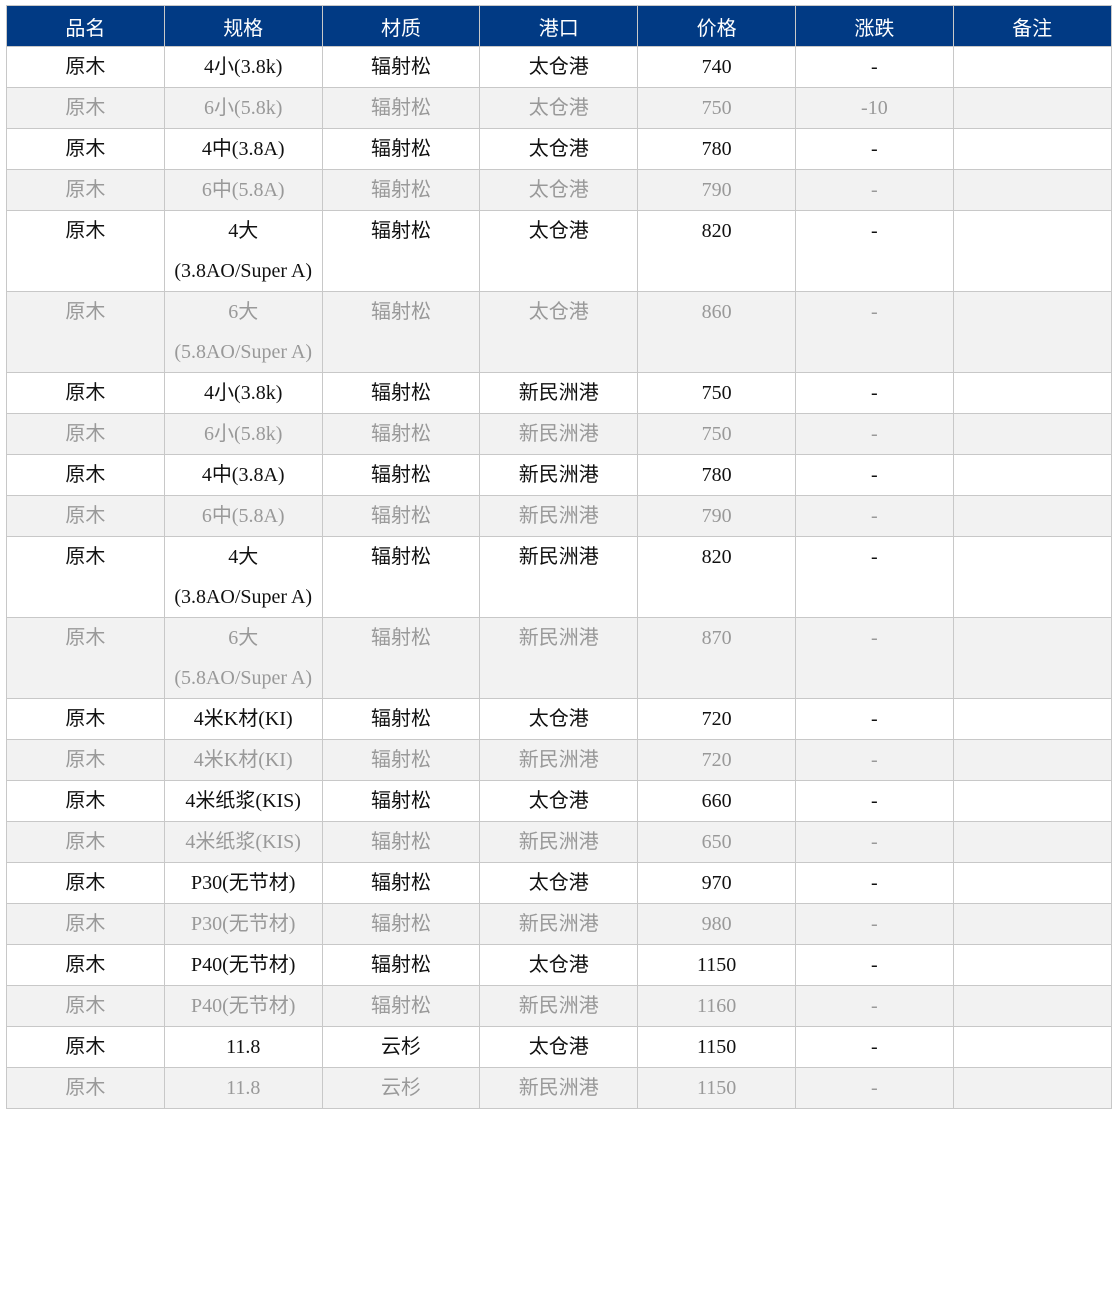 The image size is (1117, 1293). Describe the element at coordinates (716, 26) in the screenshot. I see `header-price: 价格` at that location.